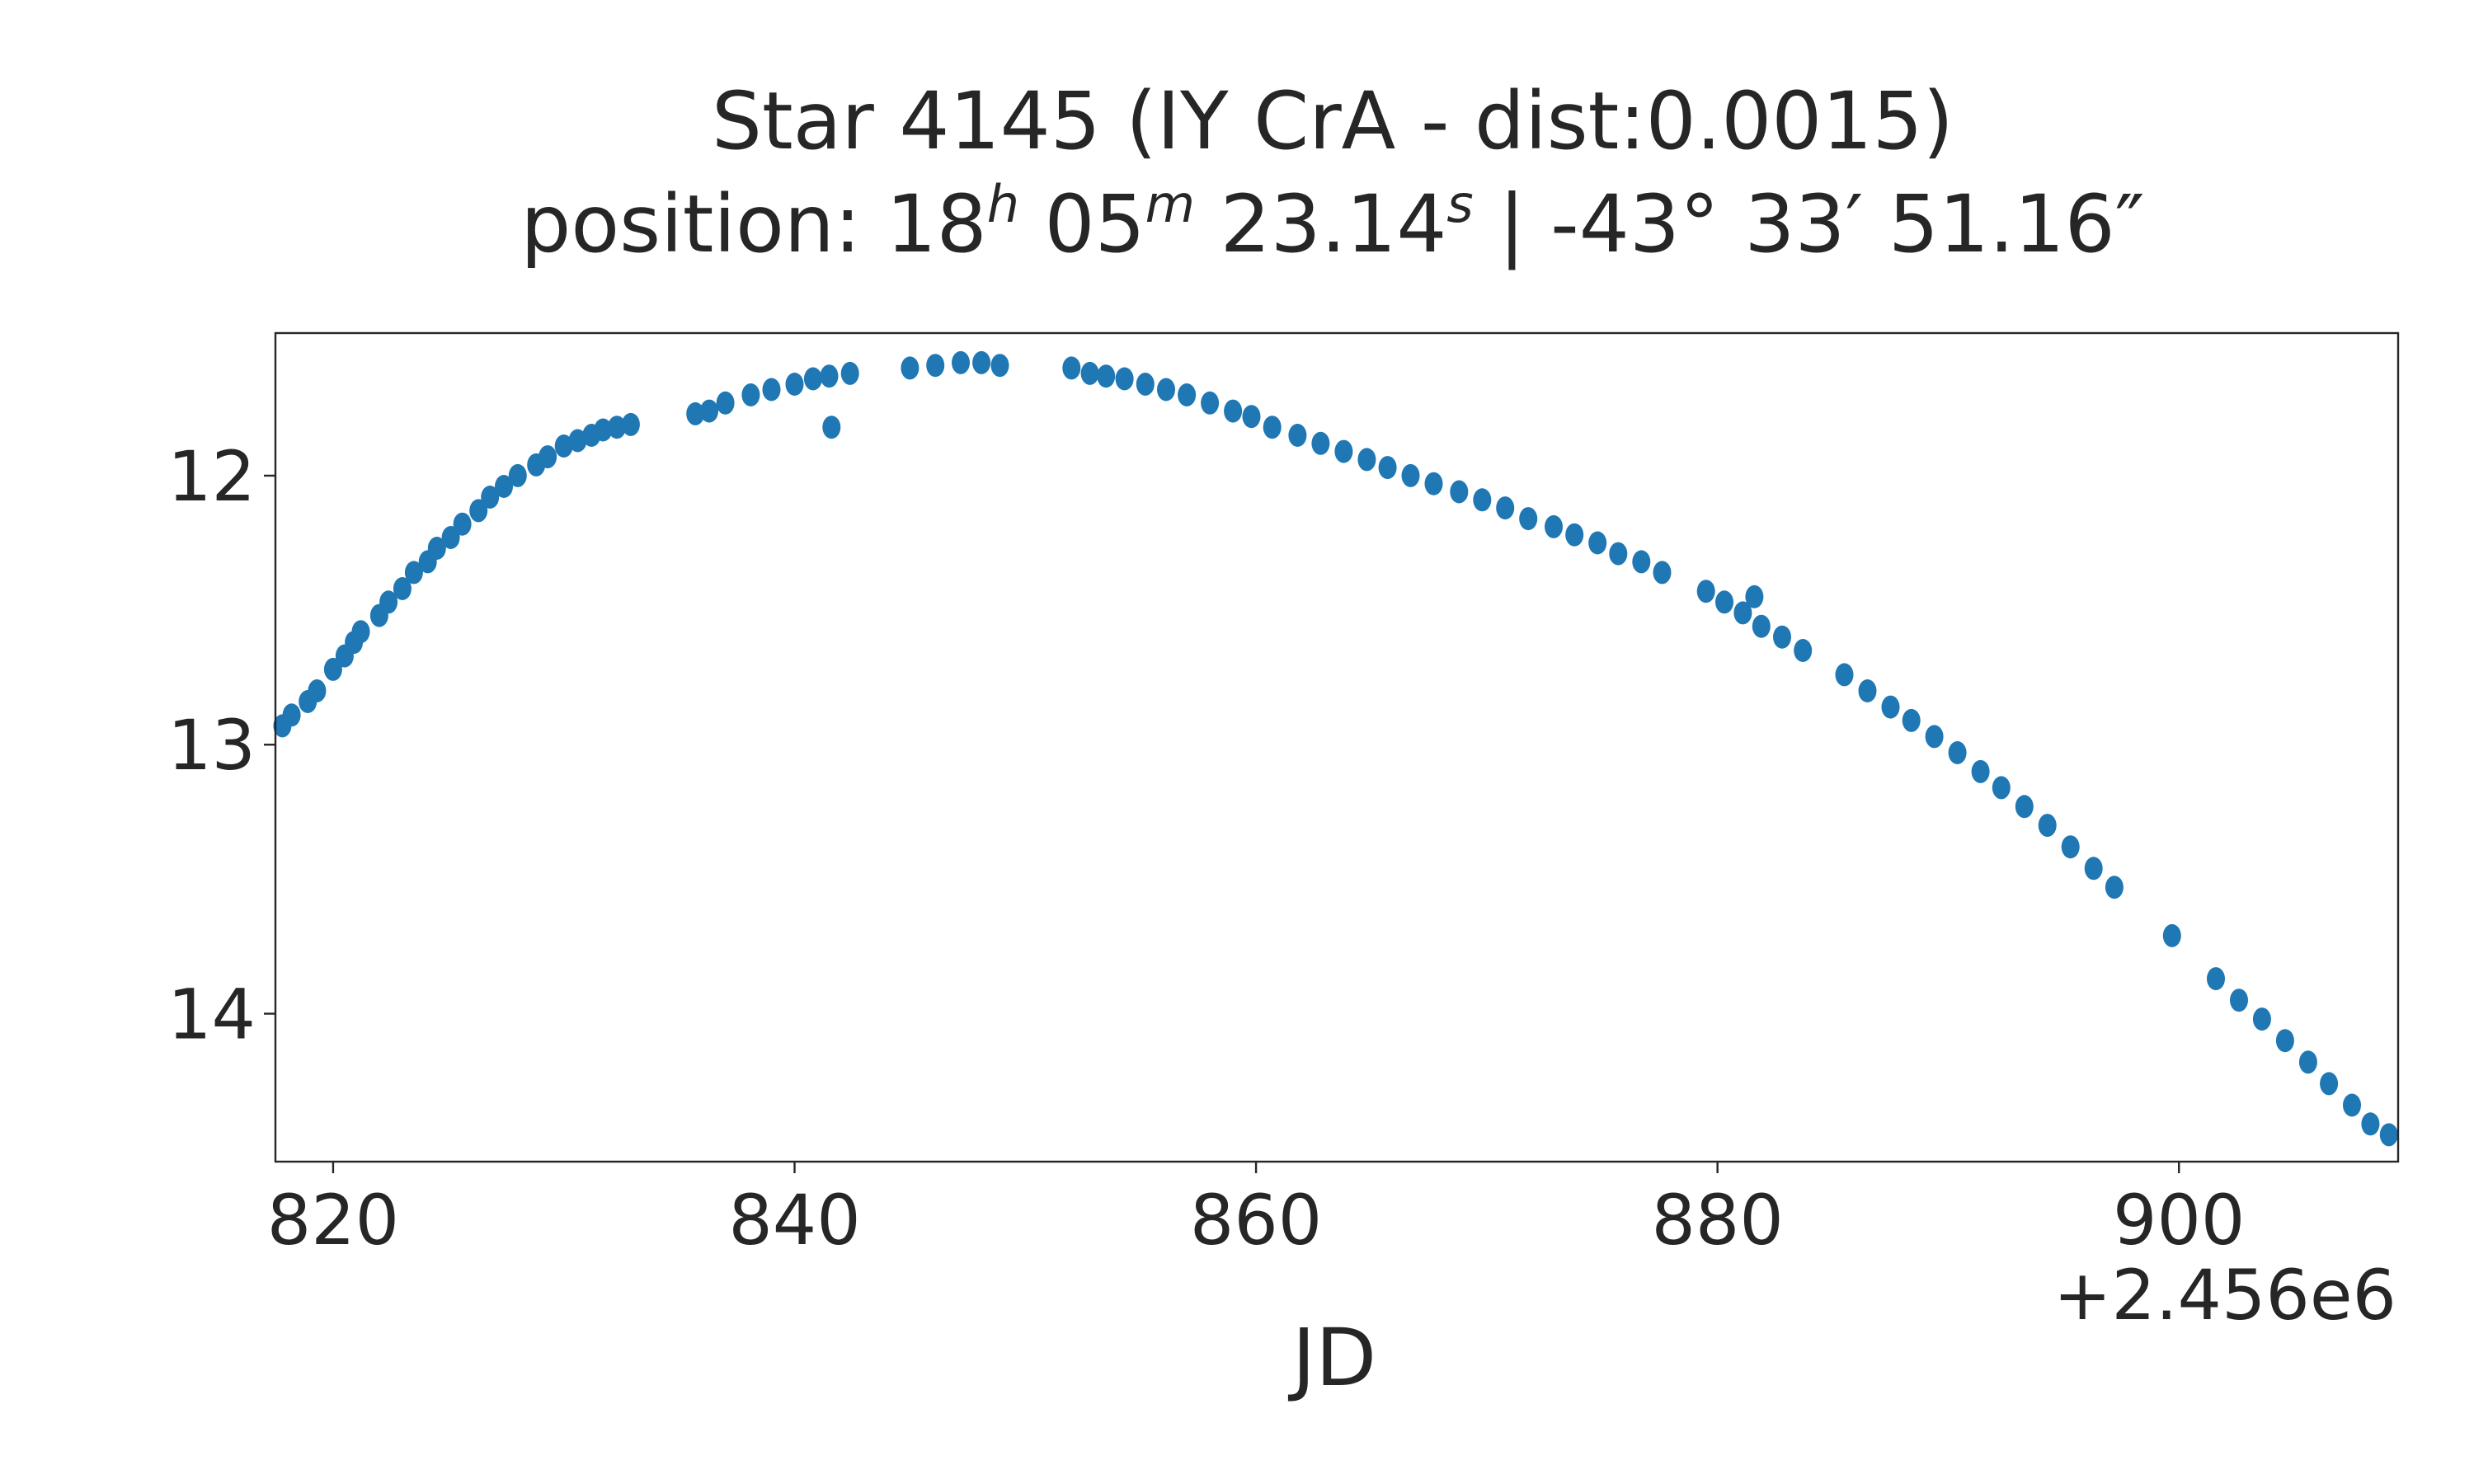  What do you see at coordinates (794, 1220) in the screenshot?
I see `x-tick-label: 840` at bounding box center [794, 1220].